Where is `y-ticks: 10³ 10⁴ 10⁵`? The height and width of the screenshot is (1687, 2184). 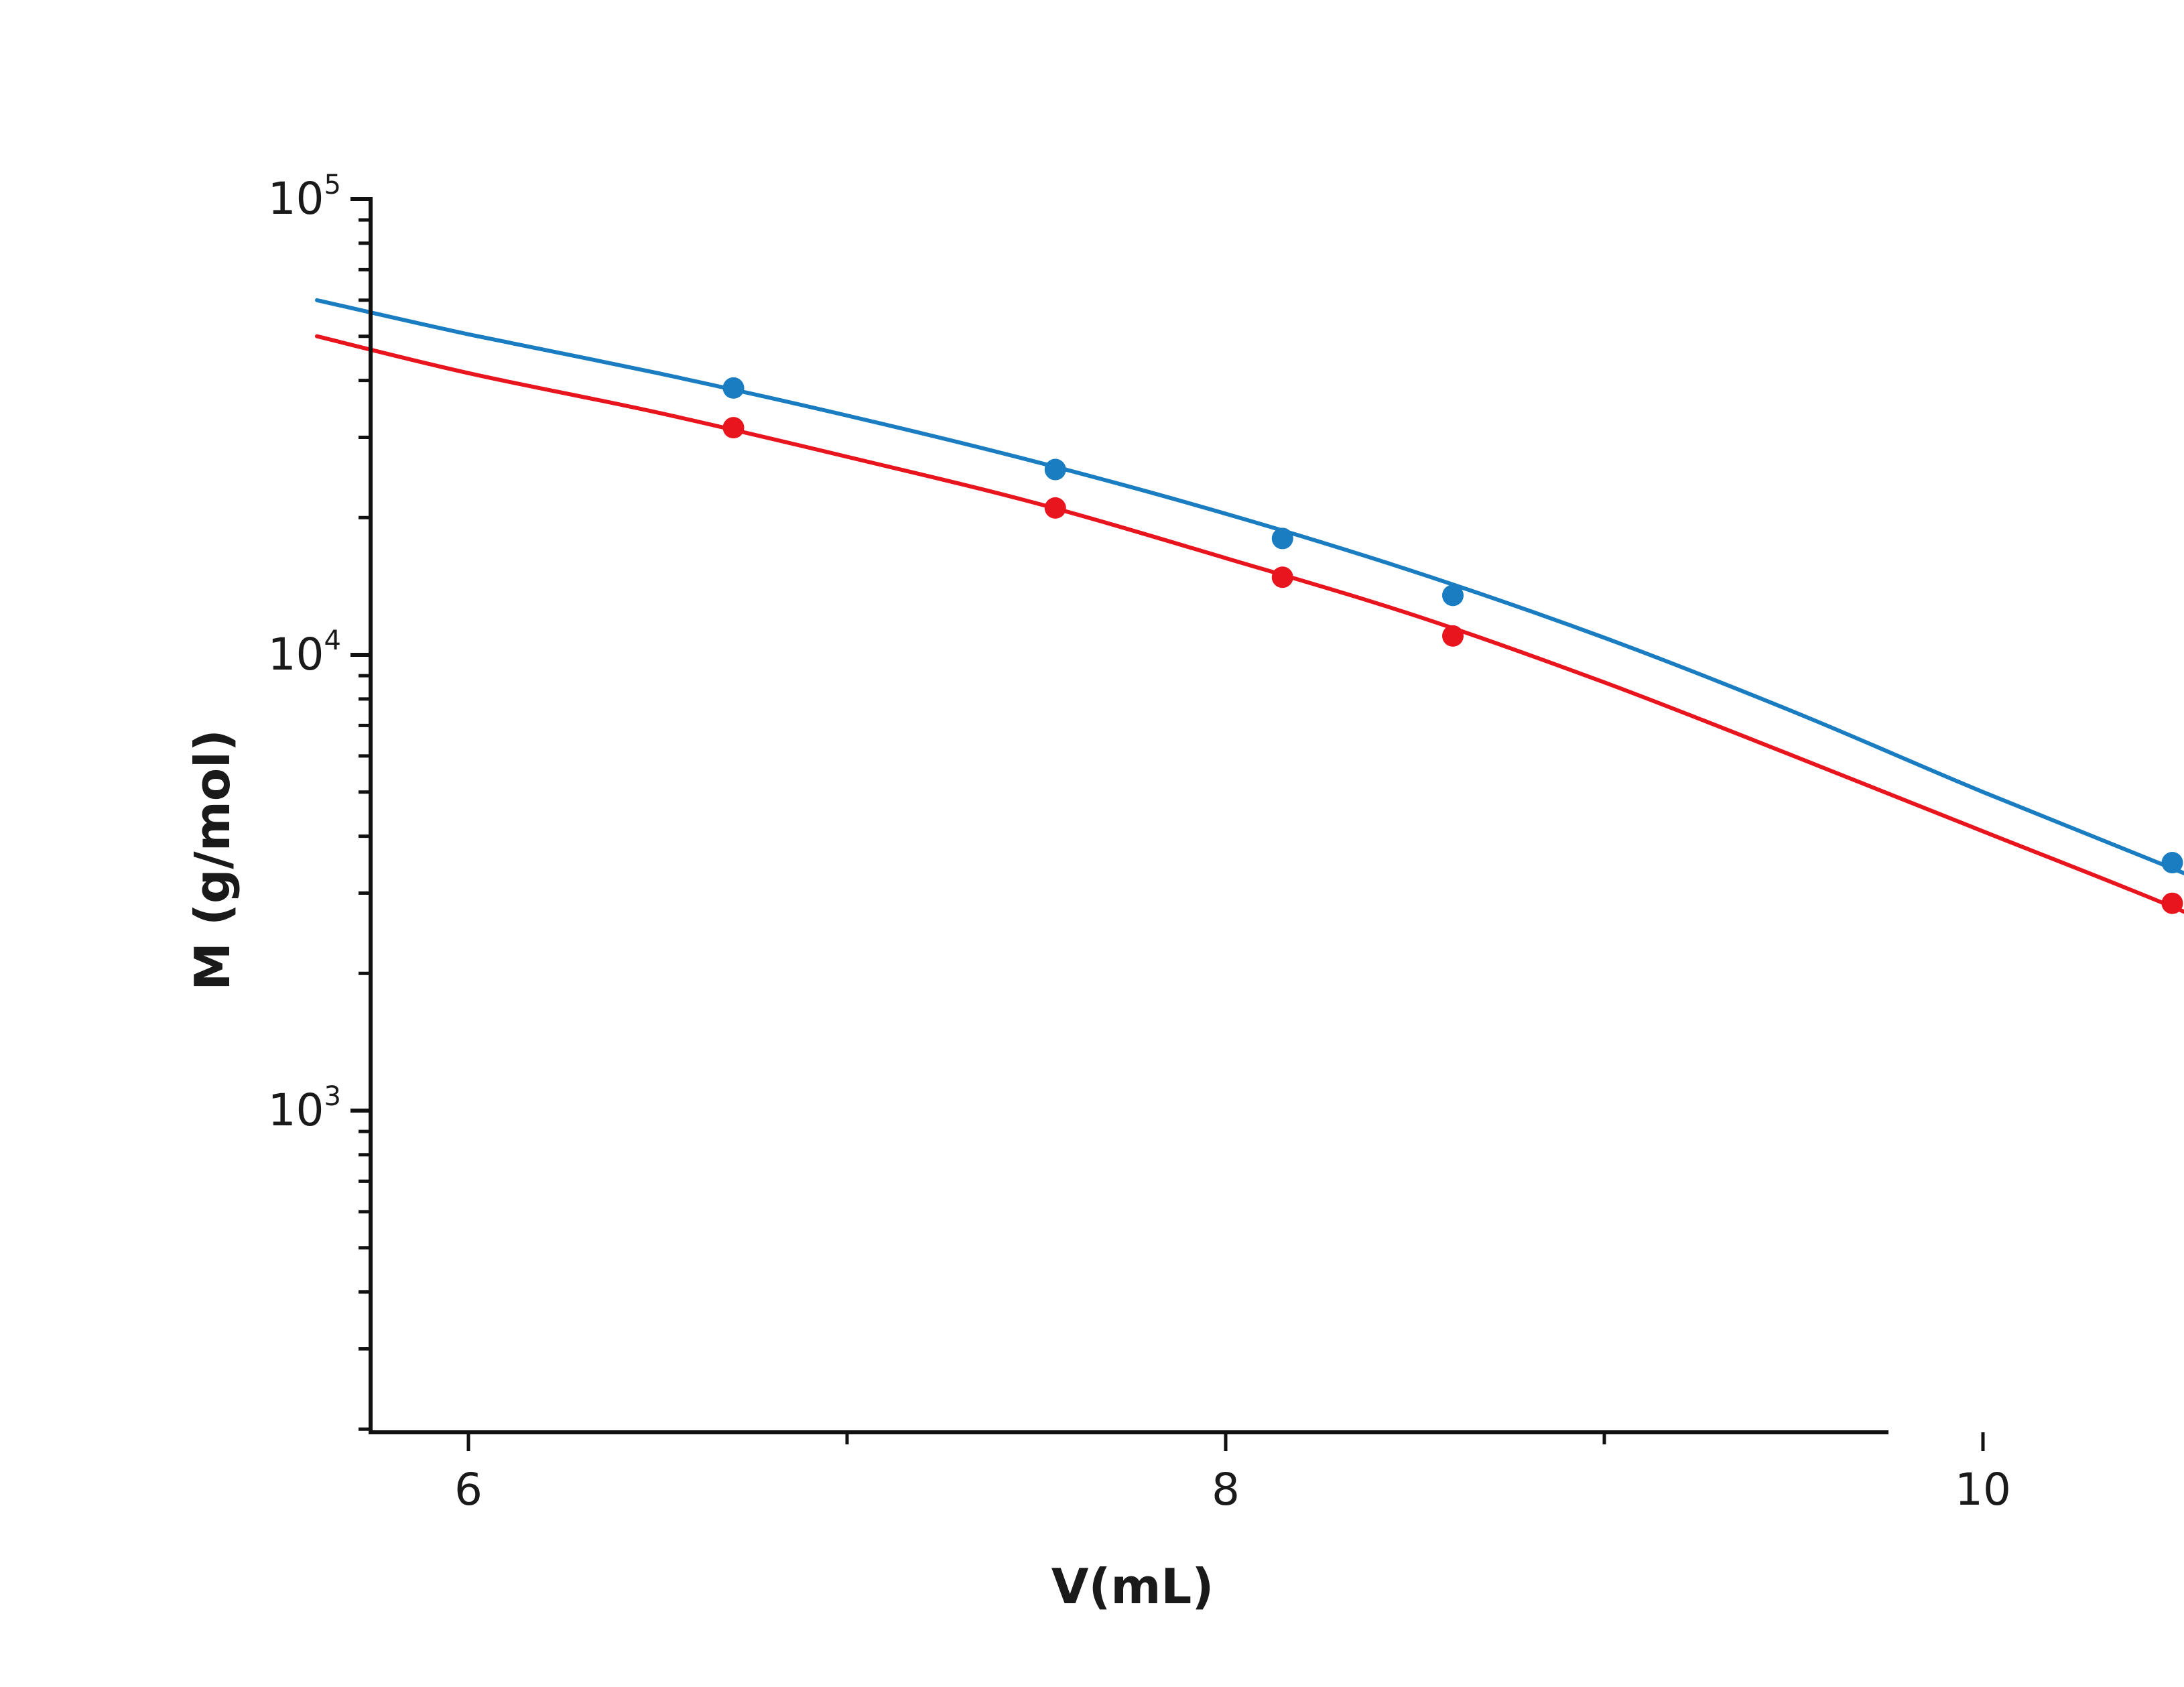 y-ticks: 10³ 10⁴ 10⁵ is located at coordinates (319, 800).